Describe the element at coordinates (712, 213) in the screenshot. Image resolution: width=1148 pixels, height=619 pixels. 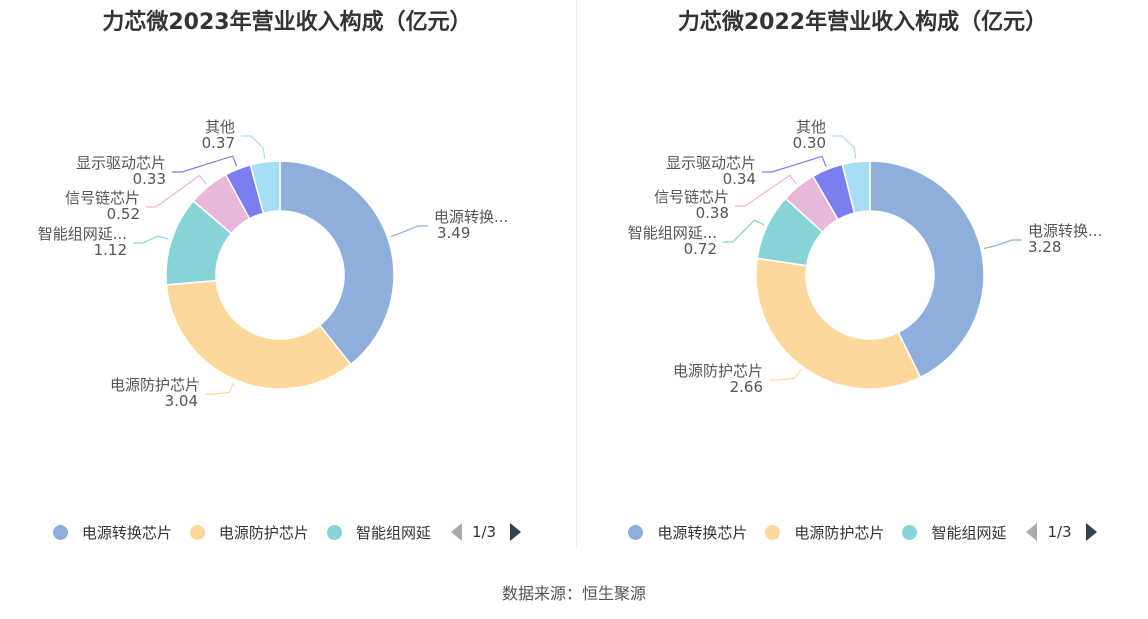
I see `slice-value-signal-chain: 0.38` at that location.